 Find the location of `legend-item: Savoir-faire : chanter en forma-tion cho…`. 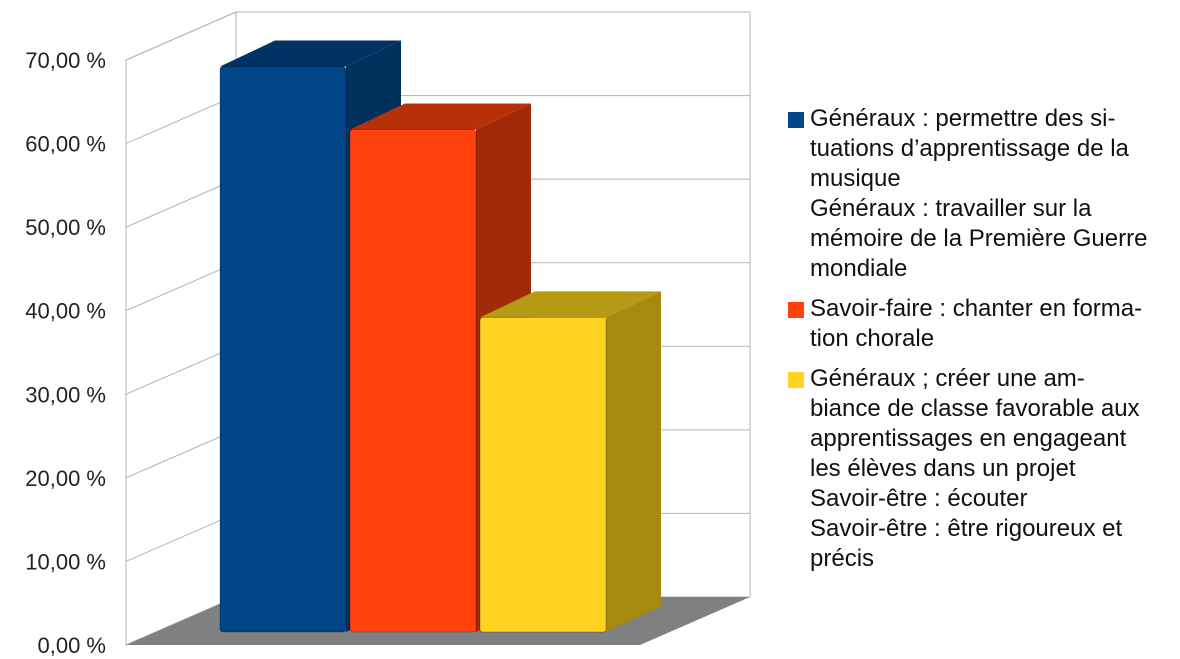

legend-item: Savoir-faire : chanter en forma-tion cho… is located at coordinates (980, 324).